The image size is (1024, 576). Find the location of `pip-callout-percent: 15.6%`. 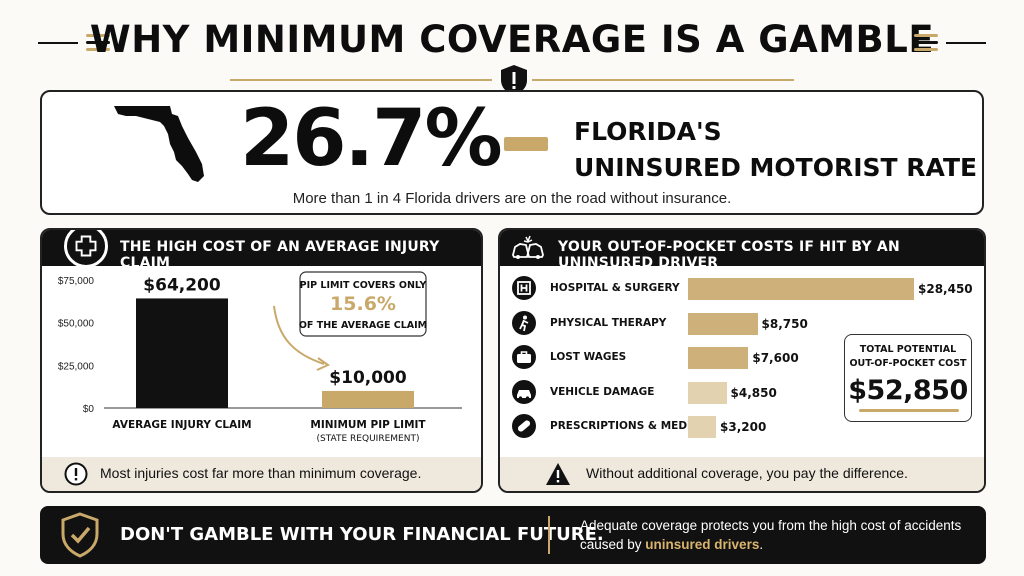

pip-callout-percent: 15.6% is located at coordinates (363, 304).